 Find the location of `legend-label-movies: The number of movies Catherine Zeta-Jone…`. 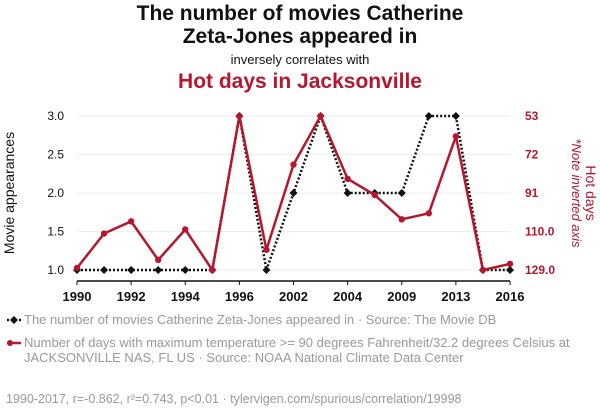

legend-label-movies: The number of movies Catherine Zeta-Jone… is located at coordinates (260, 319).